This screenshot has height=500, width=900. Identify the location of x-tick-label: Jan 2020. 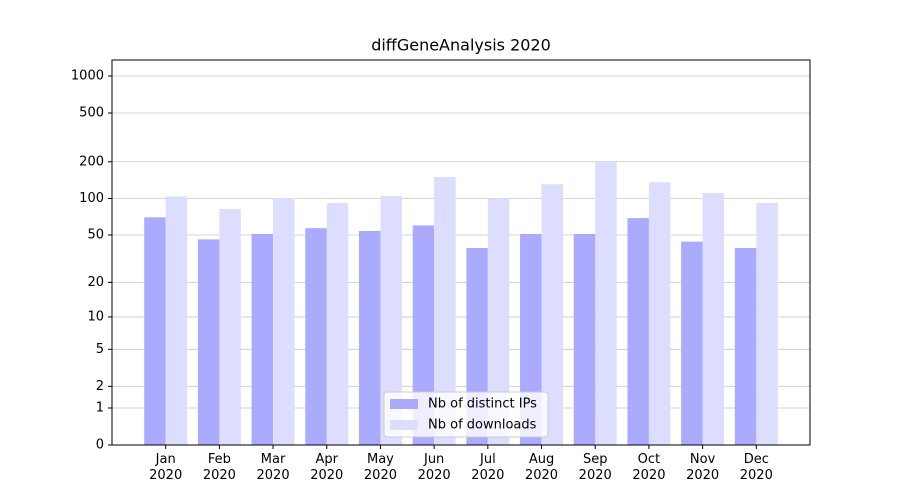
(166, 467).